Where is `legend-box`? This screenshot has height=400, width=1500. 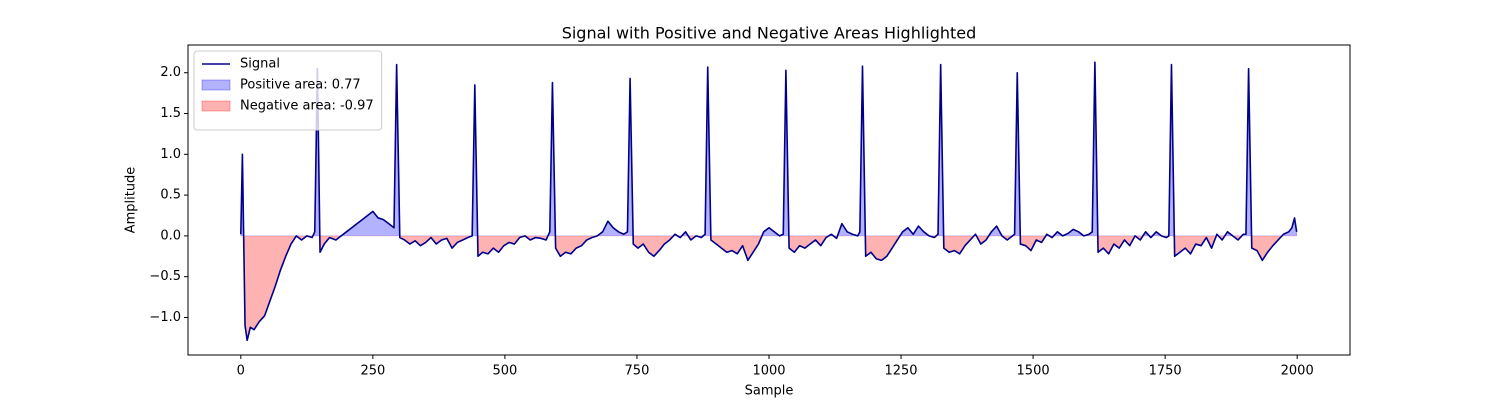 legend-box is located at coordinates (288, 90).